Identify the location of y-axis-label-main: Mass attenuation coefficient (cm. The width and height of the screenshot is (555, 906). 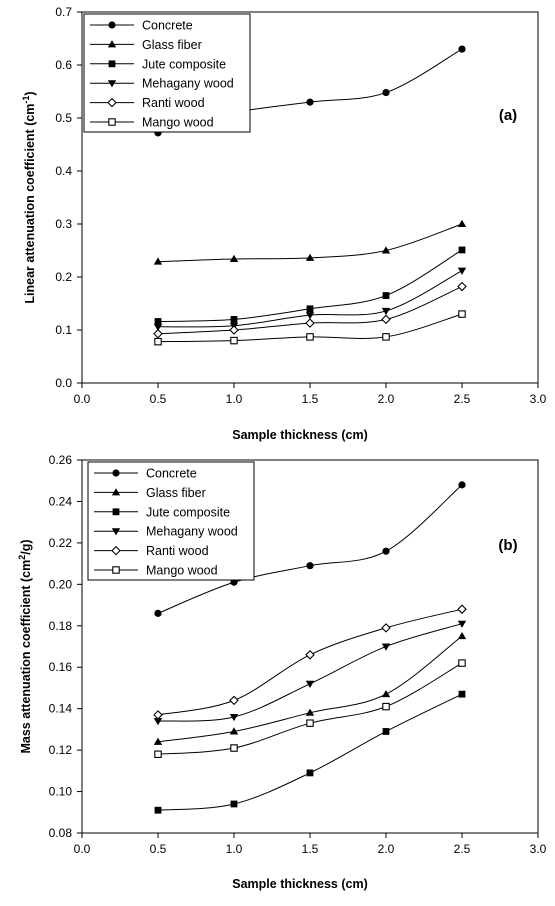
(26, 657).